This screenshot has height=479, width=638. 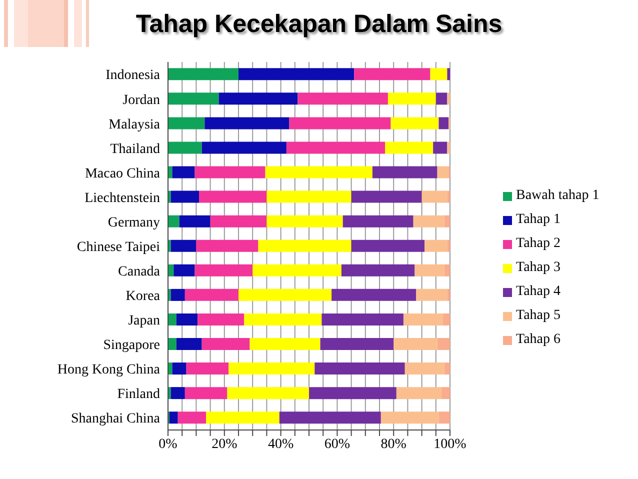 What do you see at coordinates (134, 124) in the screenshot?
I see `y-tick-label: Malaysia` at bounding box center [134, 124].